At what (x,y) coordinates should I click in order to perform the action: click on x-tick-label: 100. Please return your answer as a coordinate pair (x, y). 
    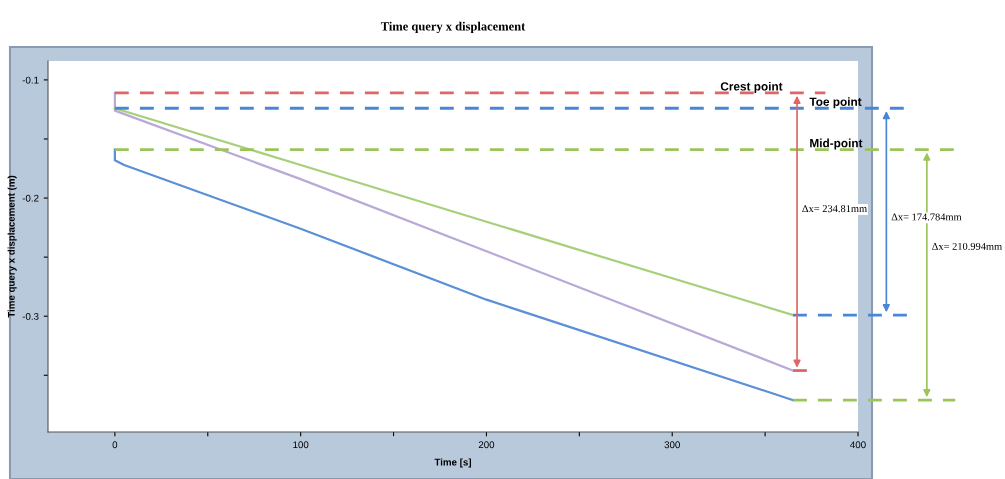
    Looking at the image, I should click on (301, 445).